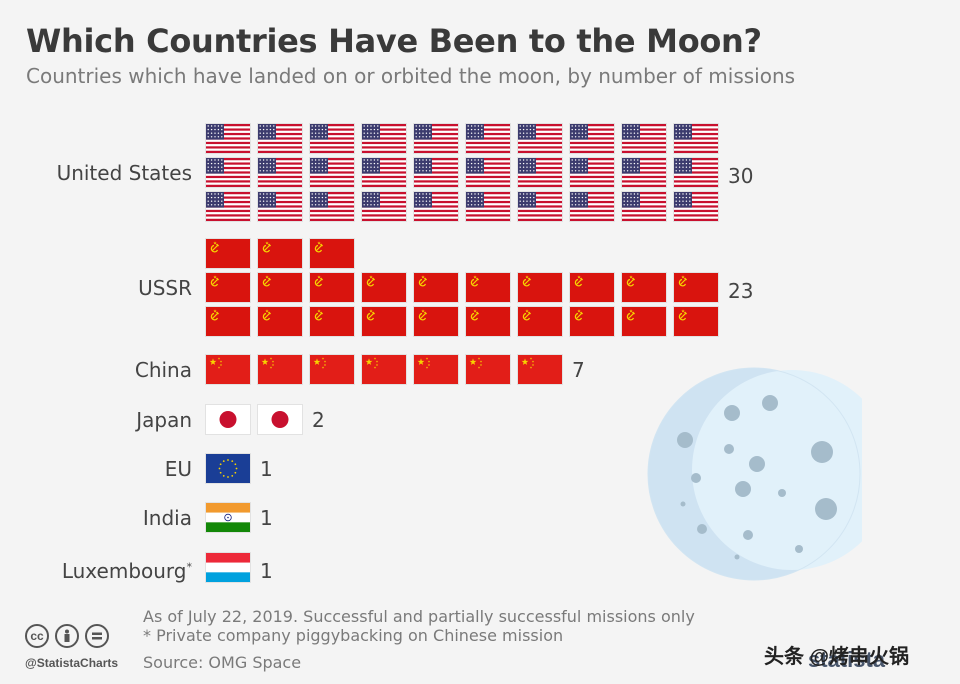 This screenshot has height=684, width=960. Describe the element at coordinates (741, 291) in the screenshot. I see `mission-count: 23` at that location.